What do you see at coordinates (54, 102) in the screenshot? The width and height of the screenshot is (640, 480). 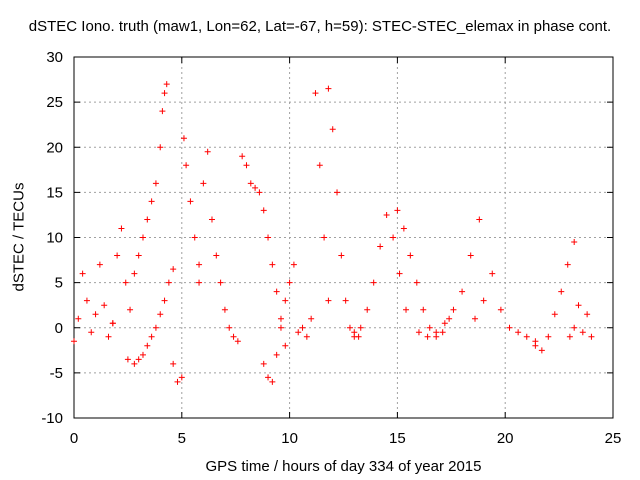 I see `y-tick-label: 25` at bounding box center [54, 102].